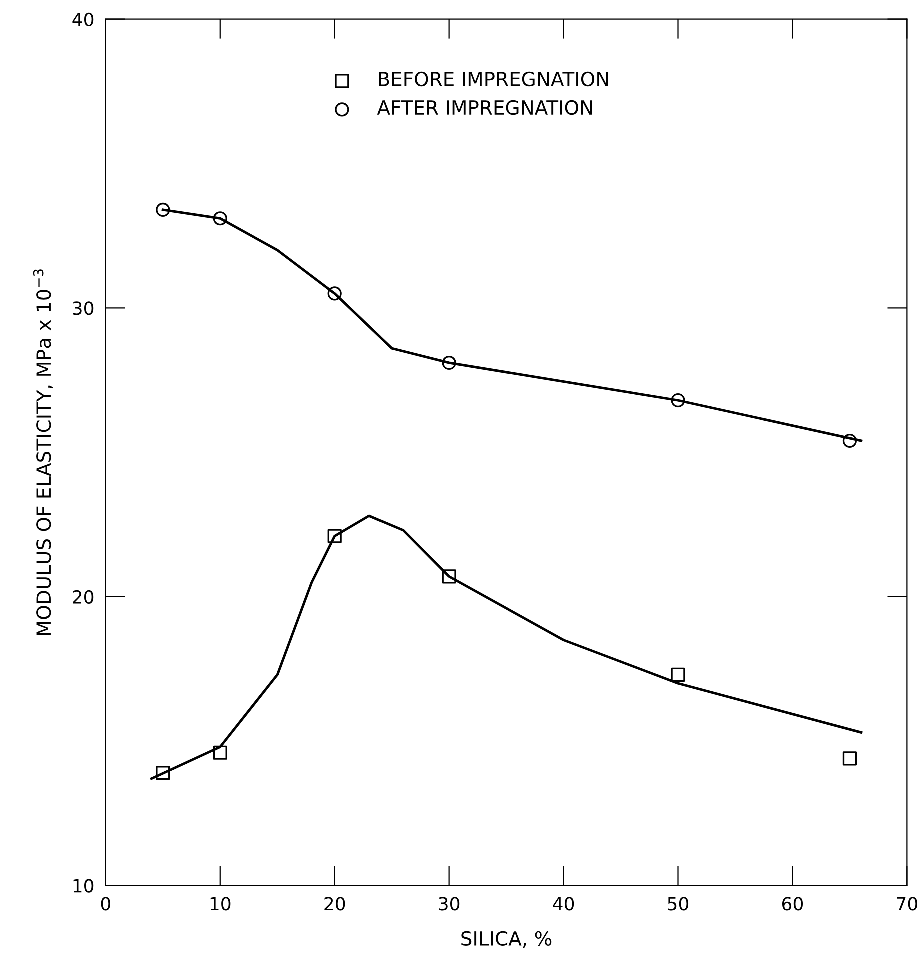 The height and width of the screenshot is (968, 921). I want to click on x-tick-label: 20, so click(335, 904).